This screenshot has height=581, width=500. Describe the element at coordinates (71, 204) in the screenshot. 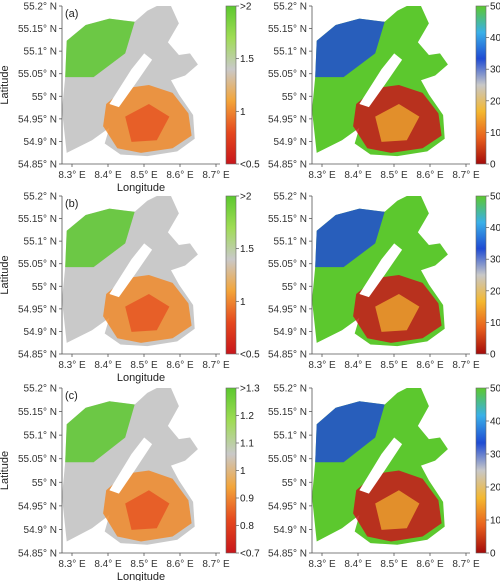

I see `panel-label: (b)` at that location.